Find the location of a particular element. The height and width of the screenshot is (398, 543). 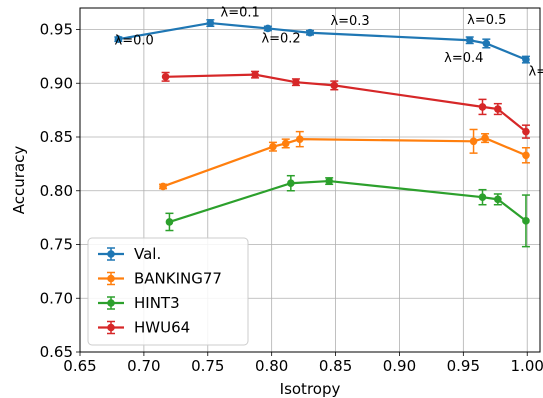

lambda-annotation: λ=0.3 is located at coordinates (349, 21).